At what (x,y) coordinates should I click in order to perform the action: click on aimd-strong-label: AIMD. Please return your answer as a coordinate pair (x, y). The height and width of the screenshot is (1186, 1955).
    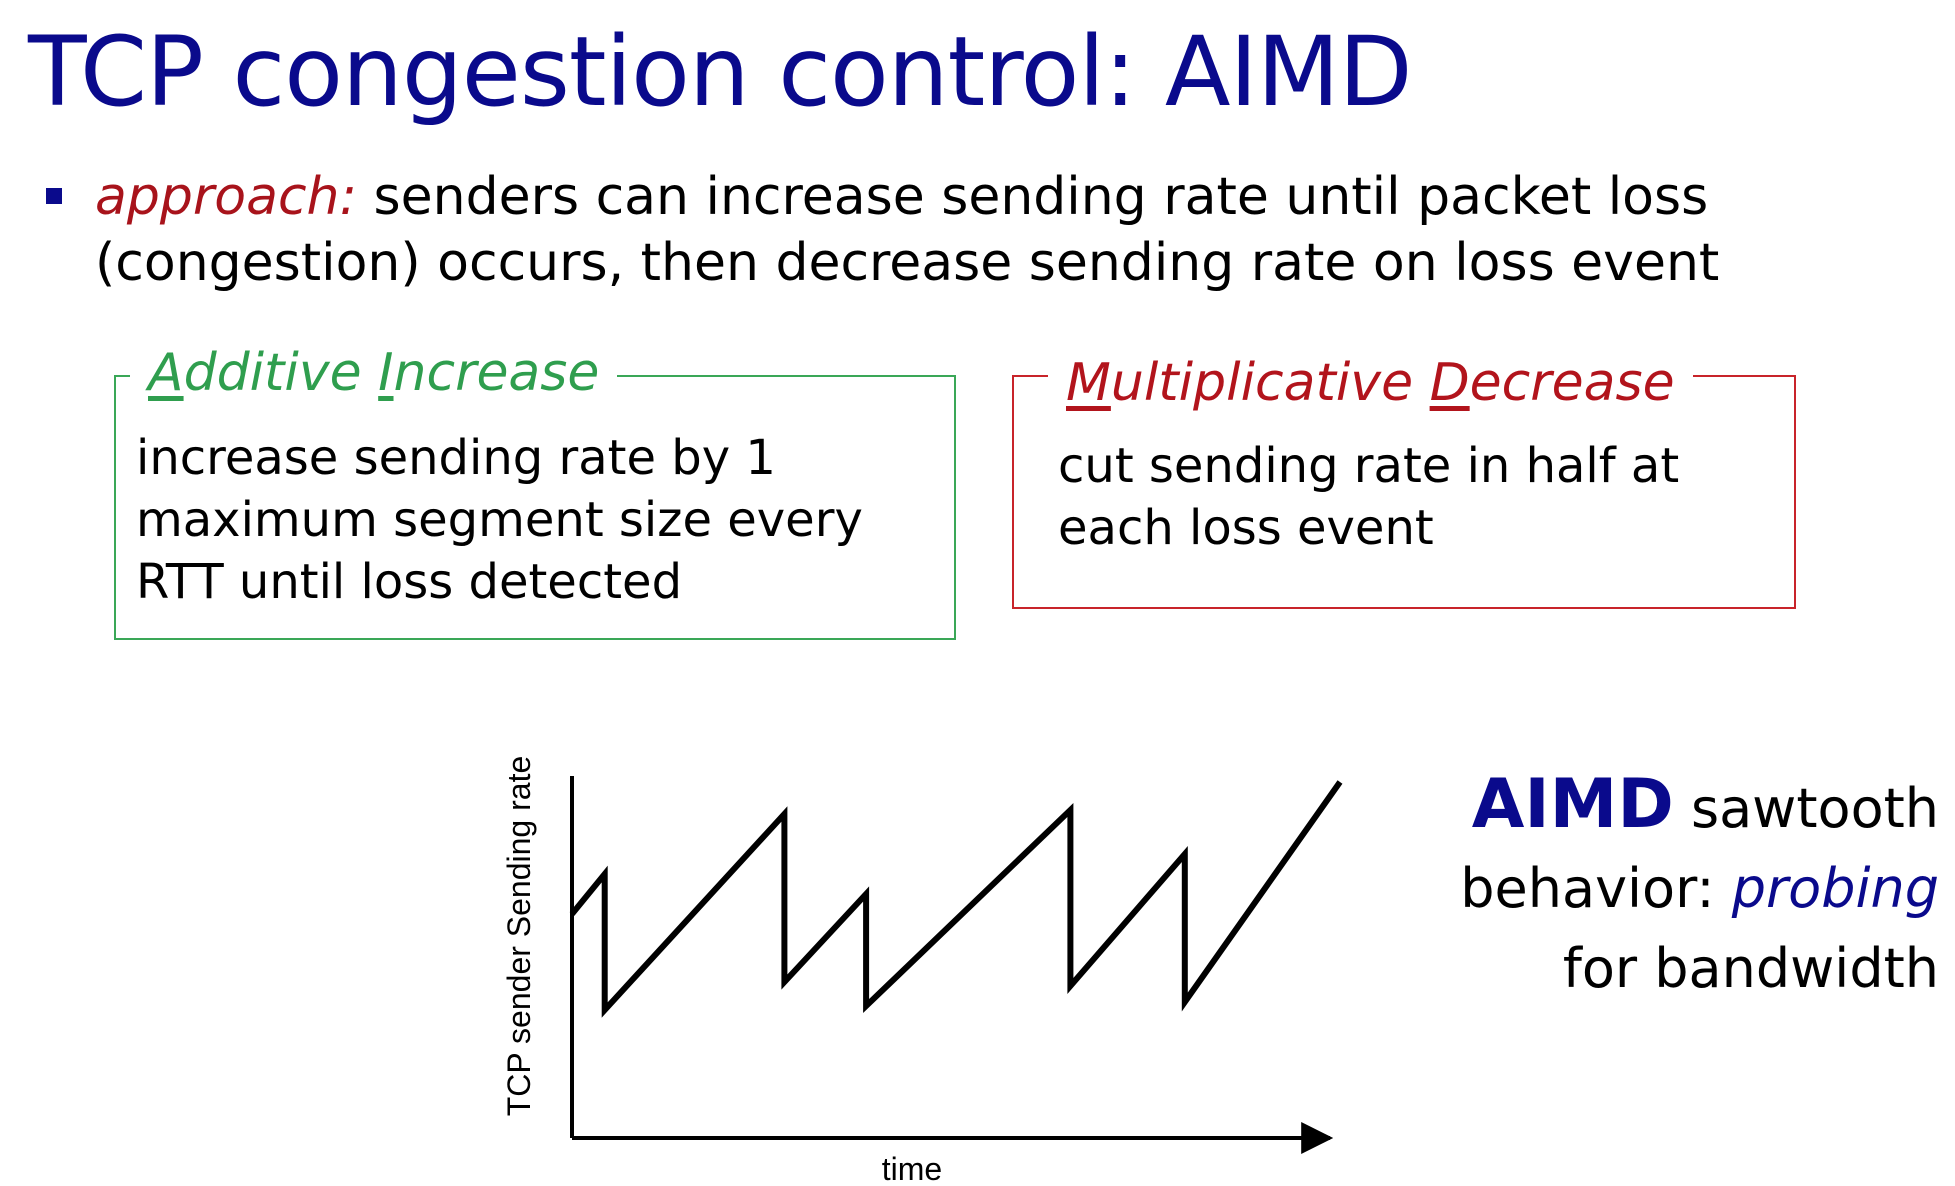
    Looking at the image, I should click on (1572, 804).